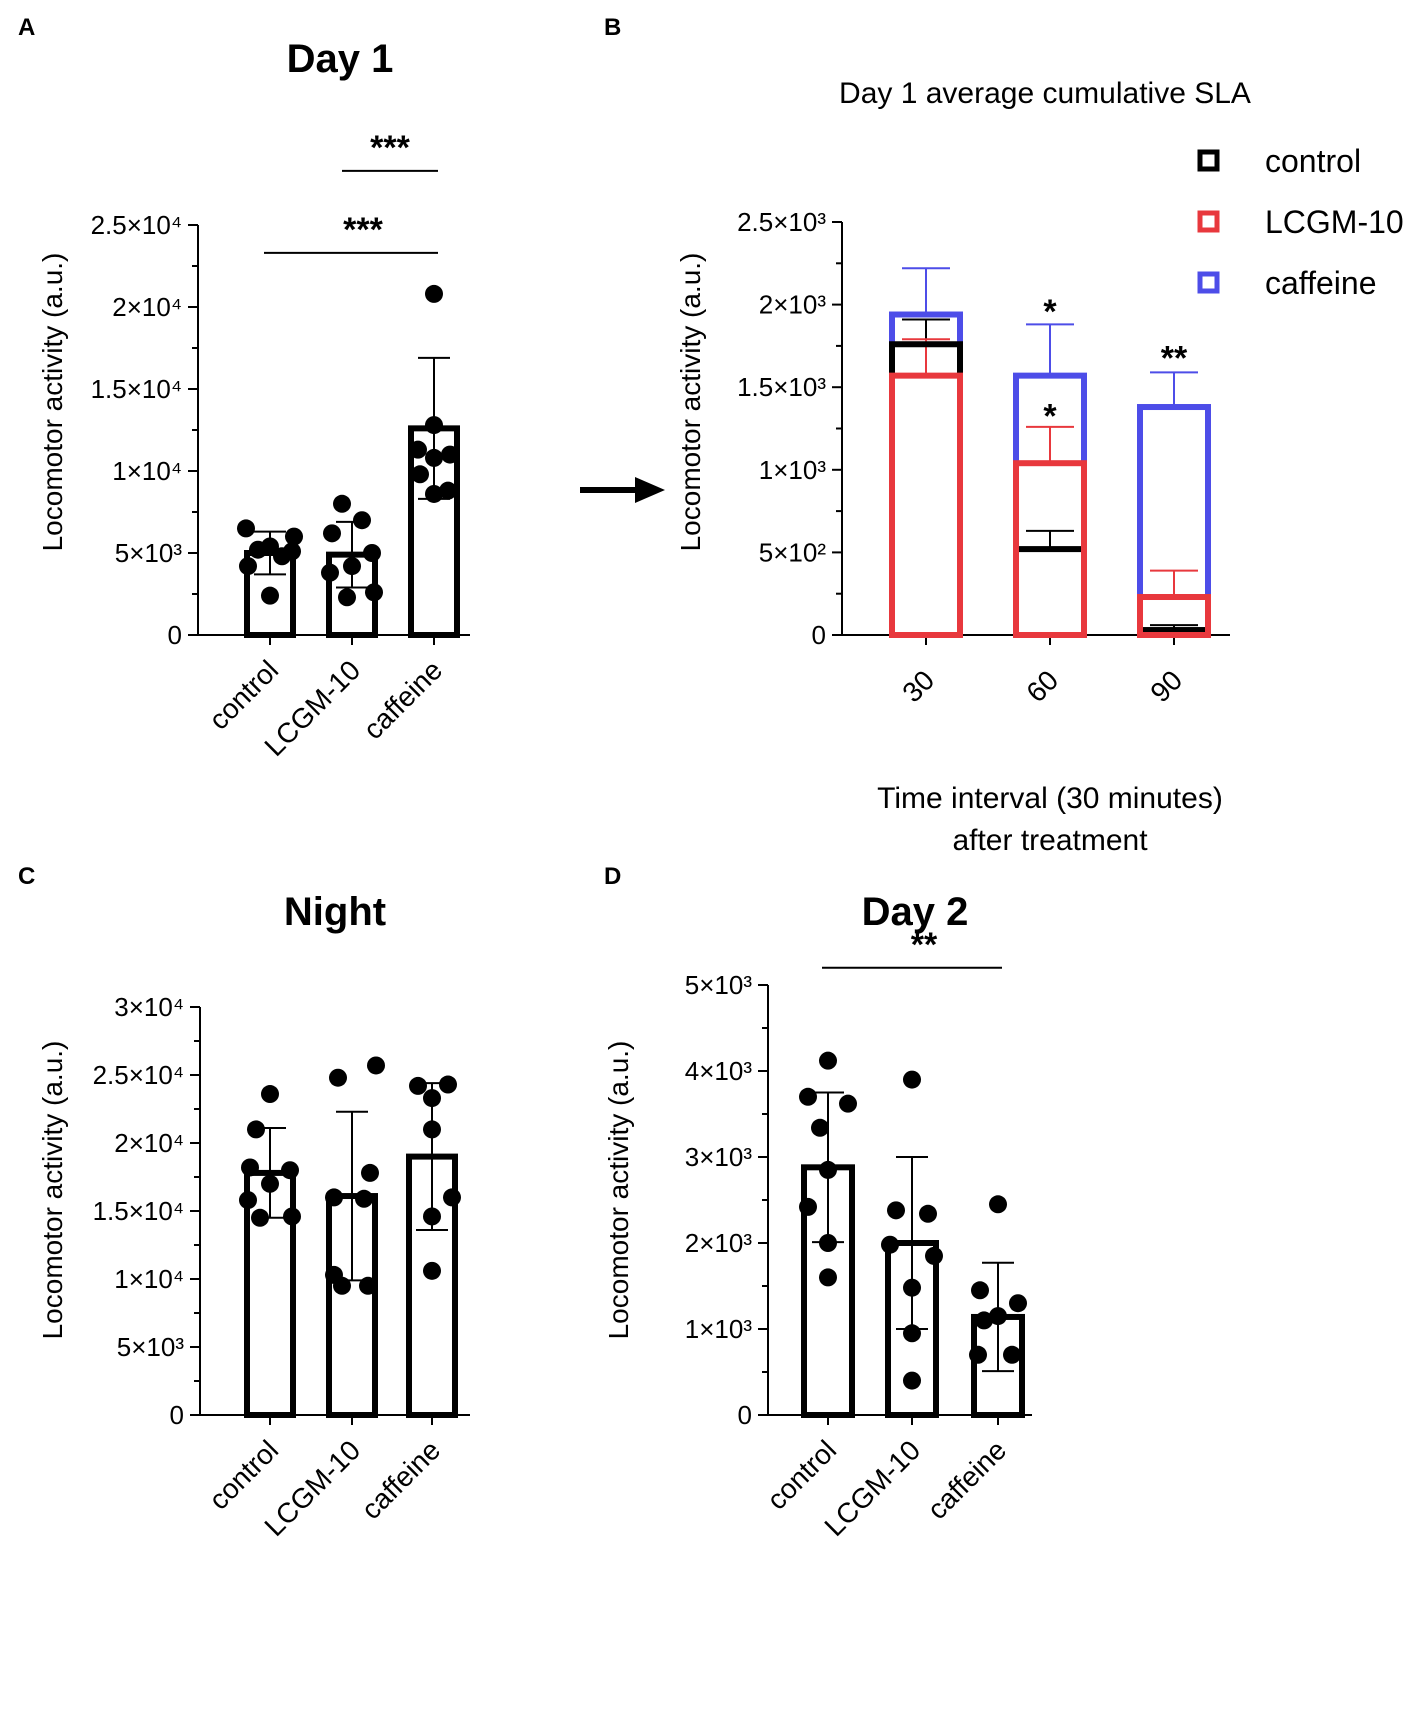  I want to click on y-tick-label: 3×10⁴, so click(149, 1007).